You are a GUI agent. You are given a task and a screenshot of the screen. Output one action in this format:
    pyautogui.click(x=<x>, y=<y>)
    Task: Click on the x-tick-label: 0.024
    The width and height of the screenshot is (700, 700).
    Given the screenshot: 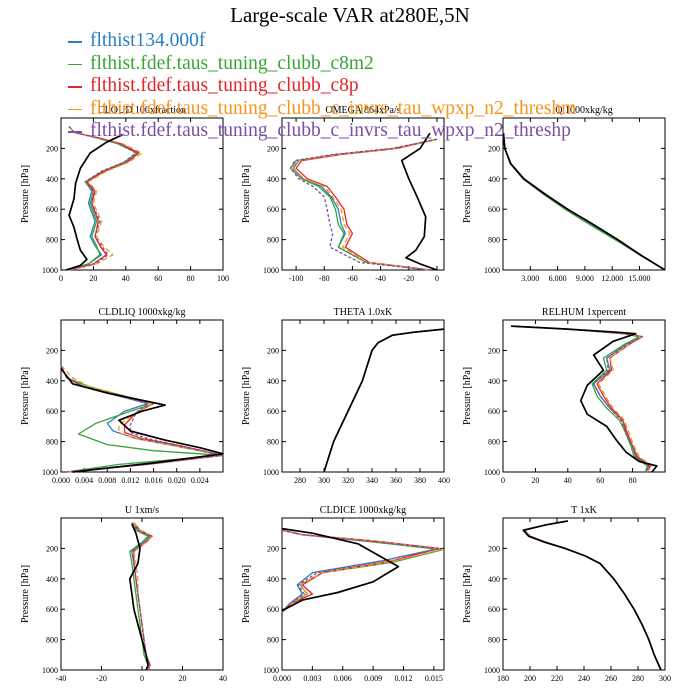 What is the action you would take?
    pyautogui.click(x=200, y=480)
    